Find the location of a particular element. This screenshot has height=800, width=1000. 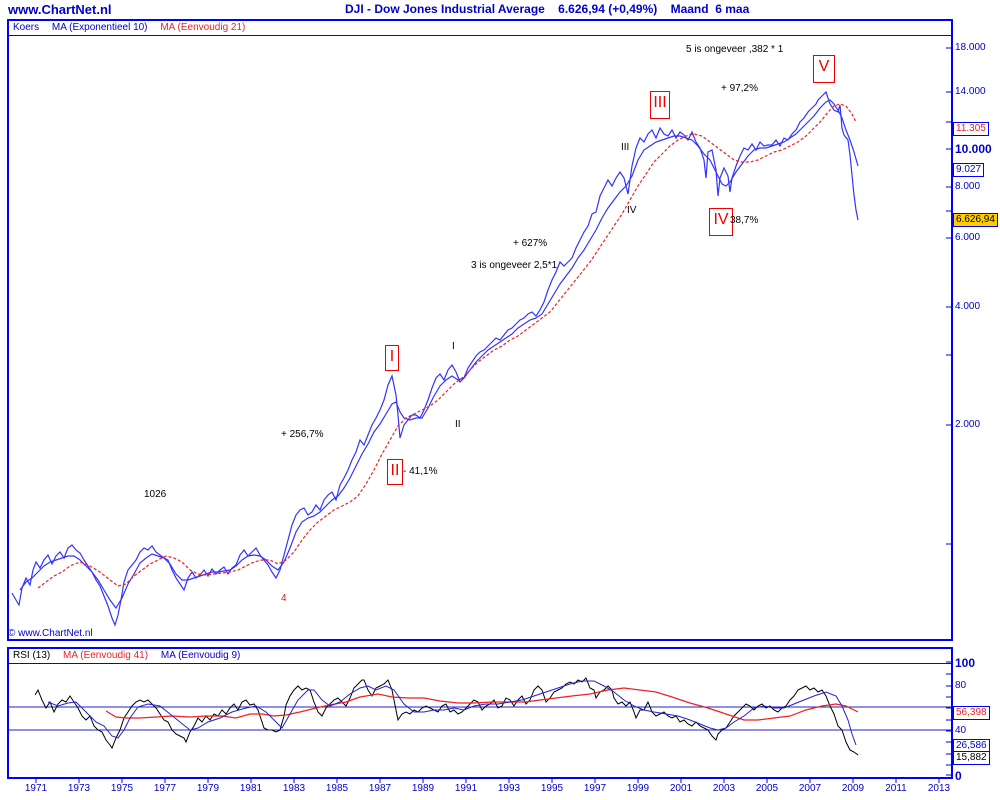

x-tick-label: 2005 is located at coordinates (767, 788).